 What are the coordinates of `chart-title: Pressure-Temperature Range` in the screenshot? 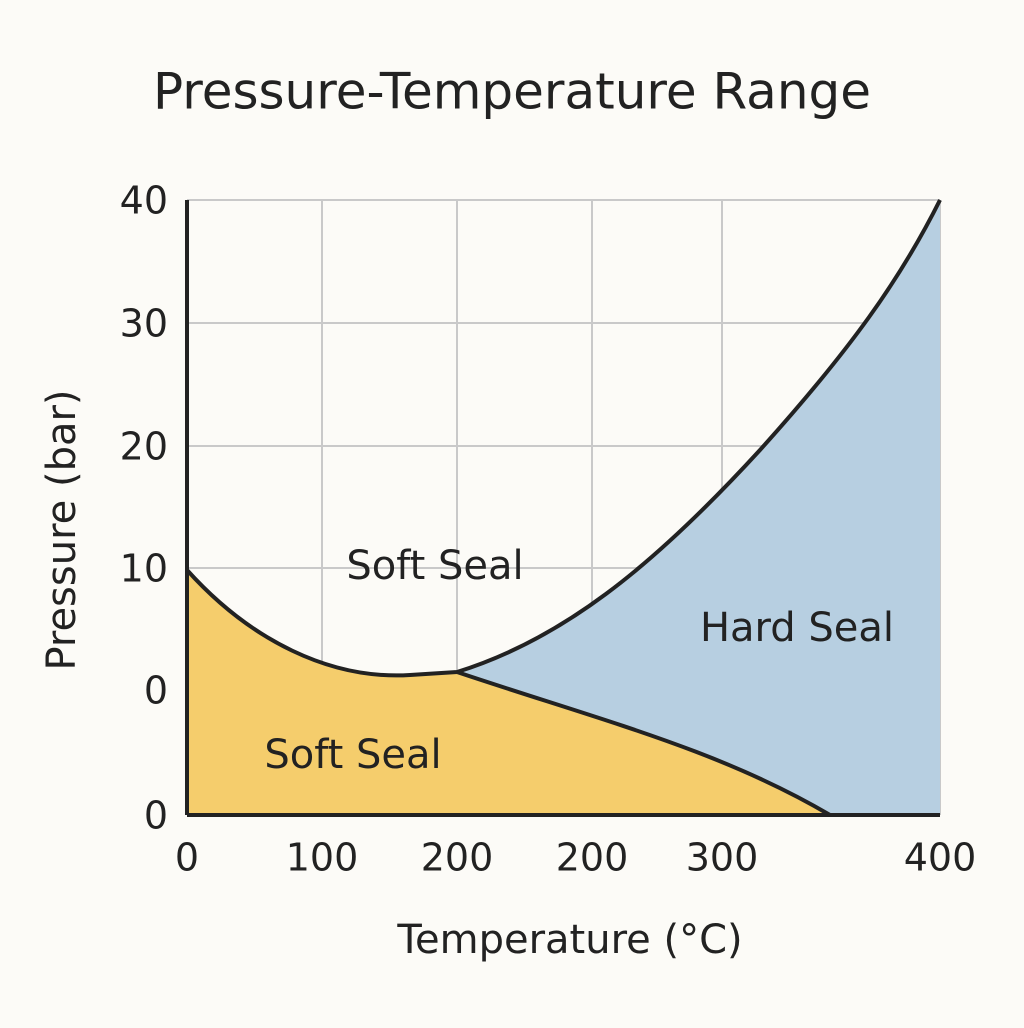 It's located at (512, 92).